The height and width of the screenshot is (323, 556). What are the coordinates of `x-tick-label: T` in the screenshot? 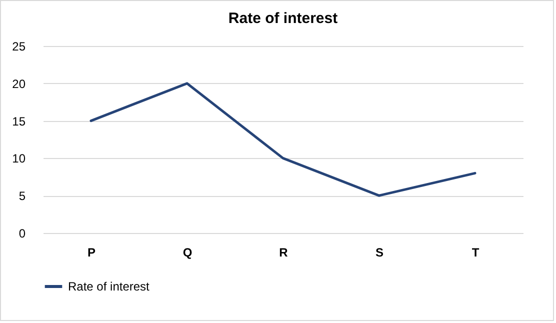 It's located at (476, 253).